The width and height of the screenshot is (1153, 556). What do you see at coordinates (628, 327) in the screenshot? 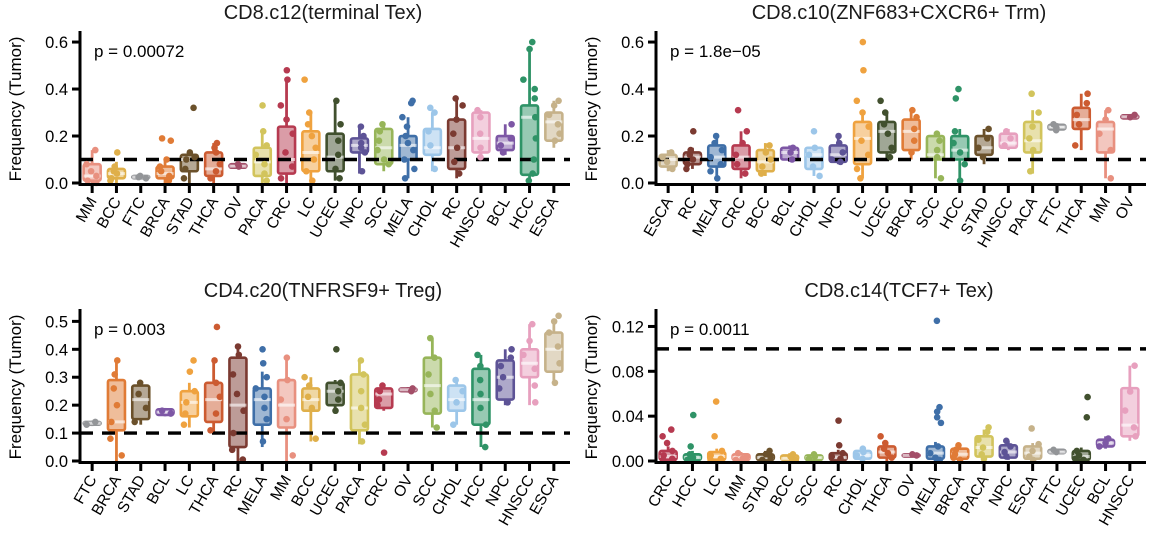
I see `svg-text: 0.12` at bounding box center [628, 327].